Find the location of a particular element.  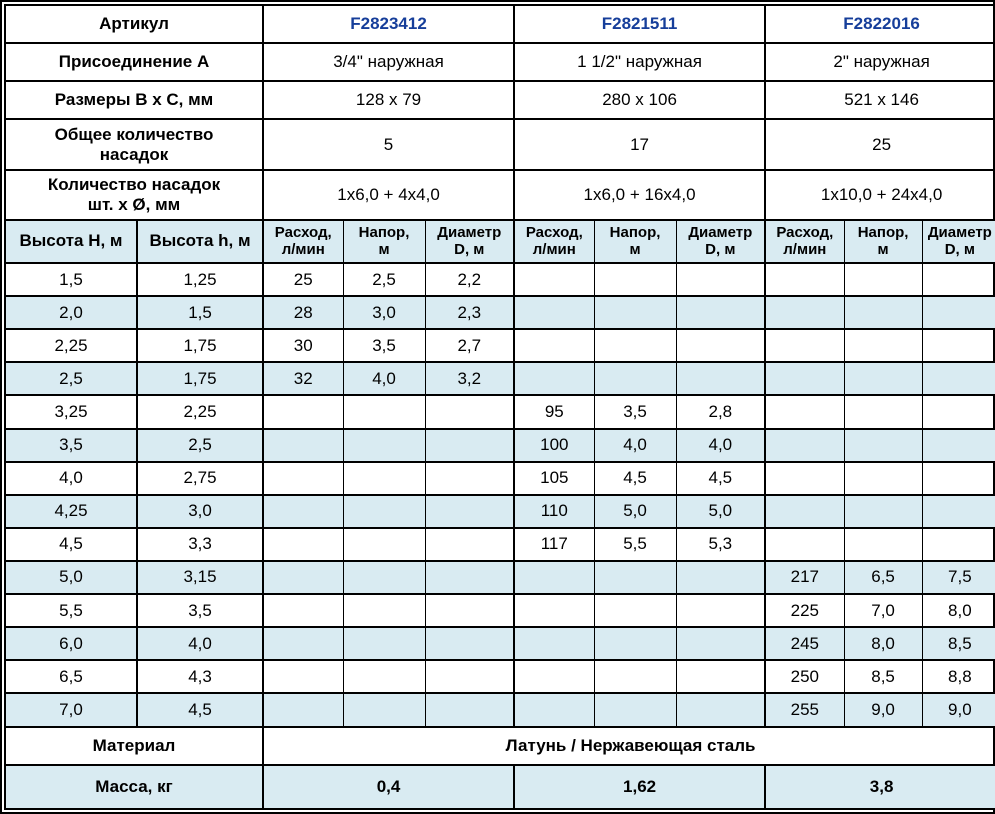

head-cell-2: 3,5 is located at coordinates (635, 412).